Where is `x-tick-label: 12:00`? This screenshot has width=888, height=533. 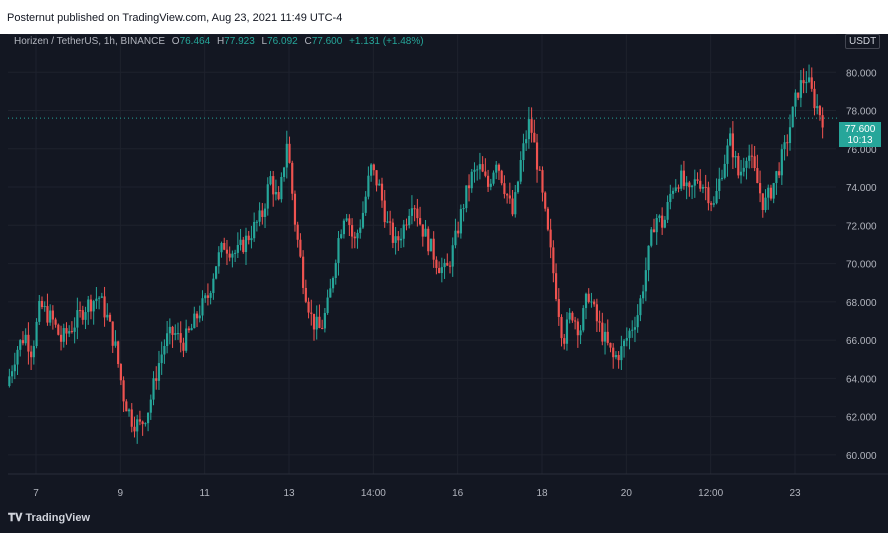
x-tick-label: 12:00 is located at coordinates (710, 493).